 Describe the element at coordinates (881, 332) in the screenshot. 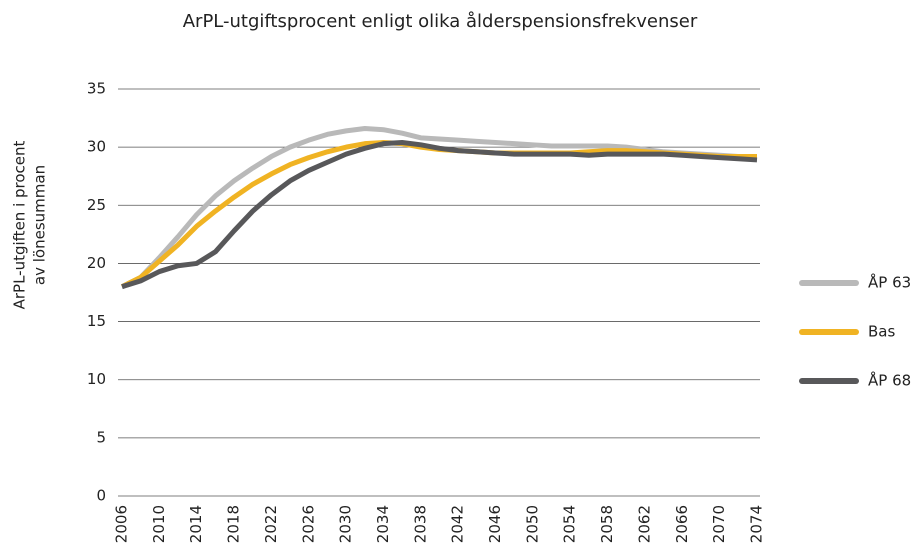

I see `legend-label: Bas` at that location.